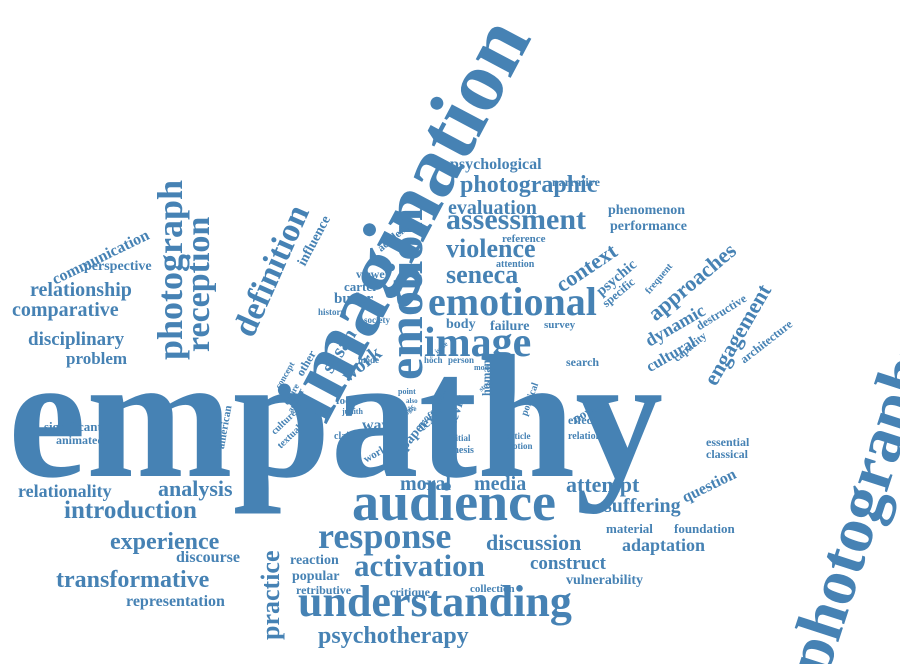 The height and width of the screenshot is (664, 900). What do you see at coordinates (516, 219) in the screenshot?
I see `cloud-word: assessment` at bounding box center [516, 219].